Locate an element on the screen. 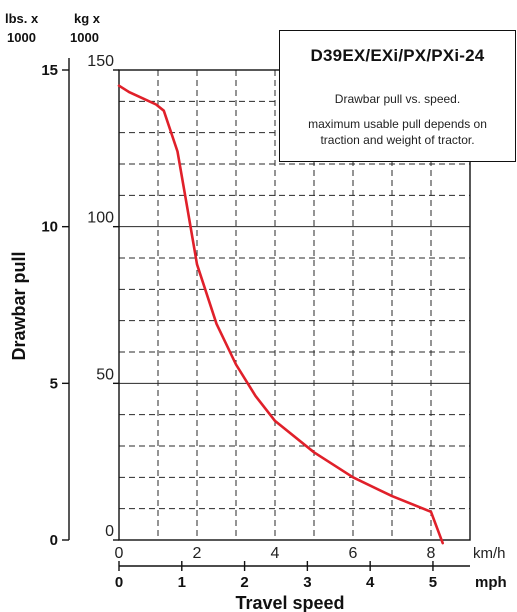 This screenshot has height=612, width=517. mph-tick-label: 0 is located at coordinates (119, 582).